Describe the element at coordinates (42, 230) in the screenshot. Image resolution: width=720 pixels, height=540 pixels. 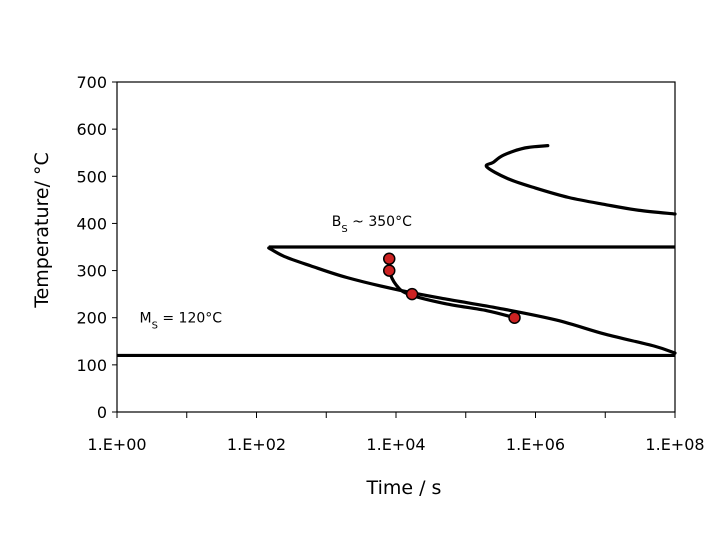
I see `y-axis-title: Temperature/ °C` at that location.